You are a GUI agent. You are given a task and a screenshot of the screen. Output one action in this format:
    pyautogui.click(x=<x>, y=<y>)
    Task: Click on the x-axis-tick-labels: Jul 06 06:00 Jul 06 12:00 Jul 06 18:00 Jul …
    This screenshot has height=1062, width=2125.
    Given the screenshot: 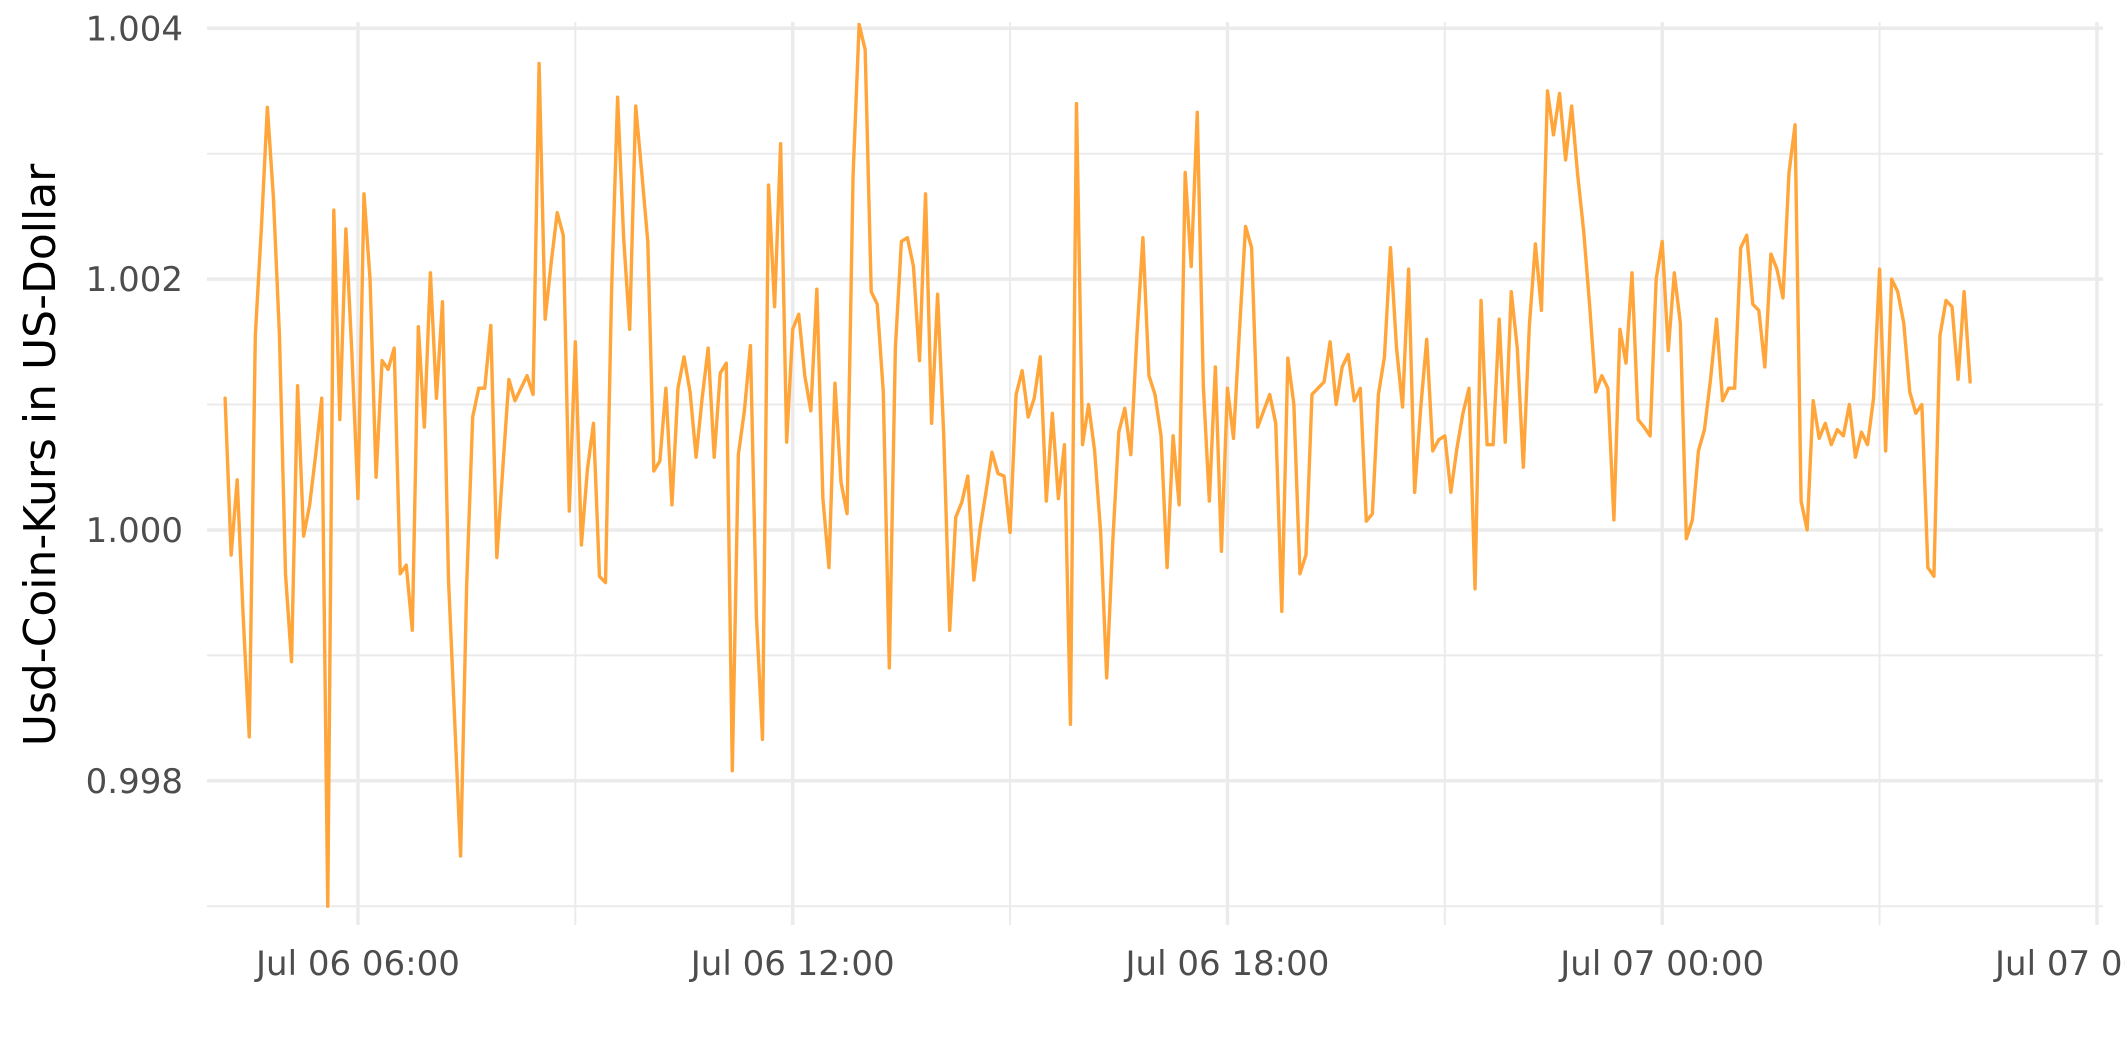 What is the action you would take?
    pyautogui.click(x=1189, y=964)
    